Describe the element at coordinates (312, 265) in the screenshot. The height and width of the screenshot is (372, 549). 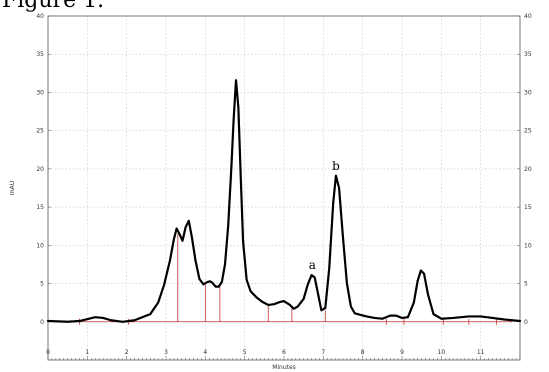
I see `peak-label: a` at that location.